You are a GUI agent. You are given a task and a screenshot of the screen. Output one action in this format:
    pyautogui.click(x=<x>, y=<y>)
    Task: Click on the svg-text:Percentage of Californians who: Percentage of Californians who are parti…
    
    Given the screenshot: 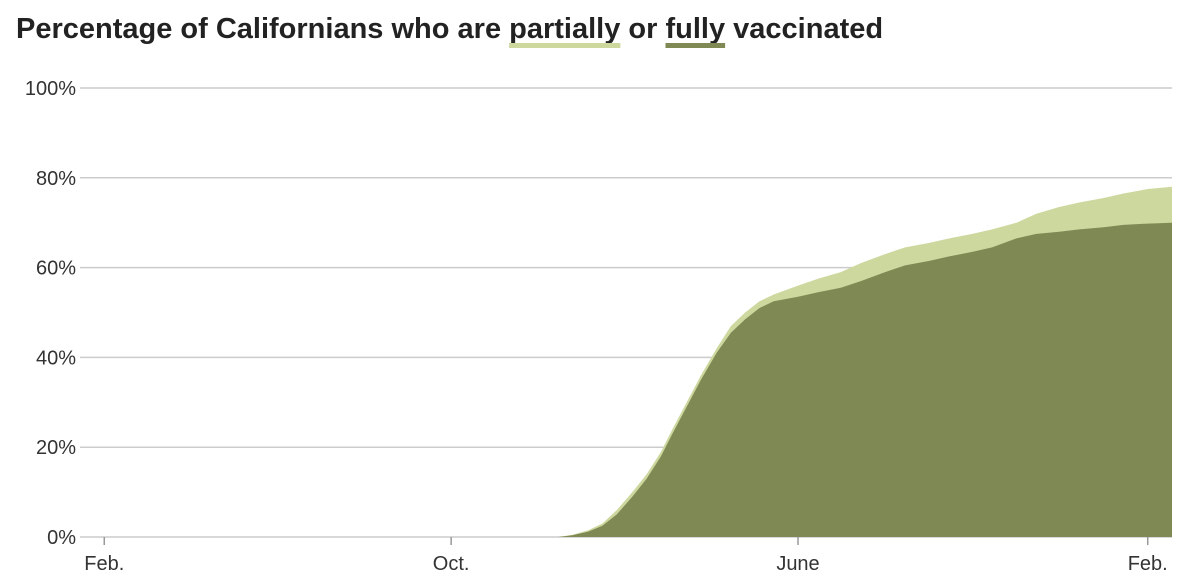 What is the action you would take?
    pyautogui.click(x=449, y=29)
    